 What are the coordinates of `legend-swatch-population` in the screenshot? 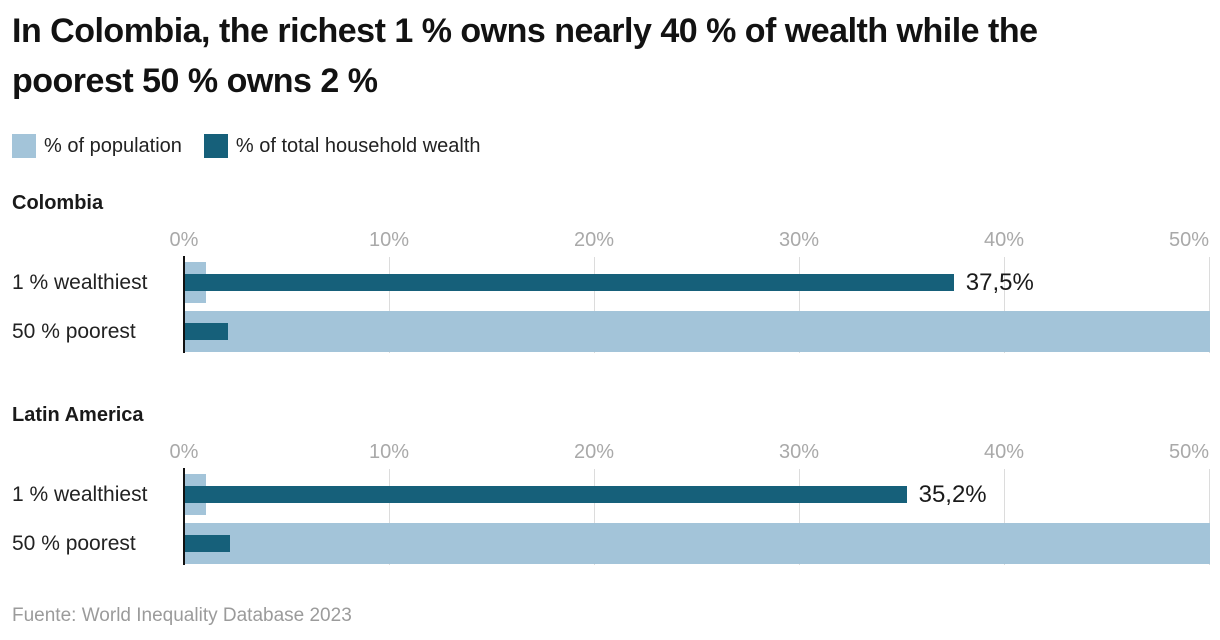 It's located at (24, 146).